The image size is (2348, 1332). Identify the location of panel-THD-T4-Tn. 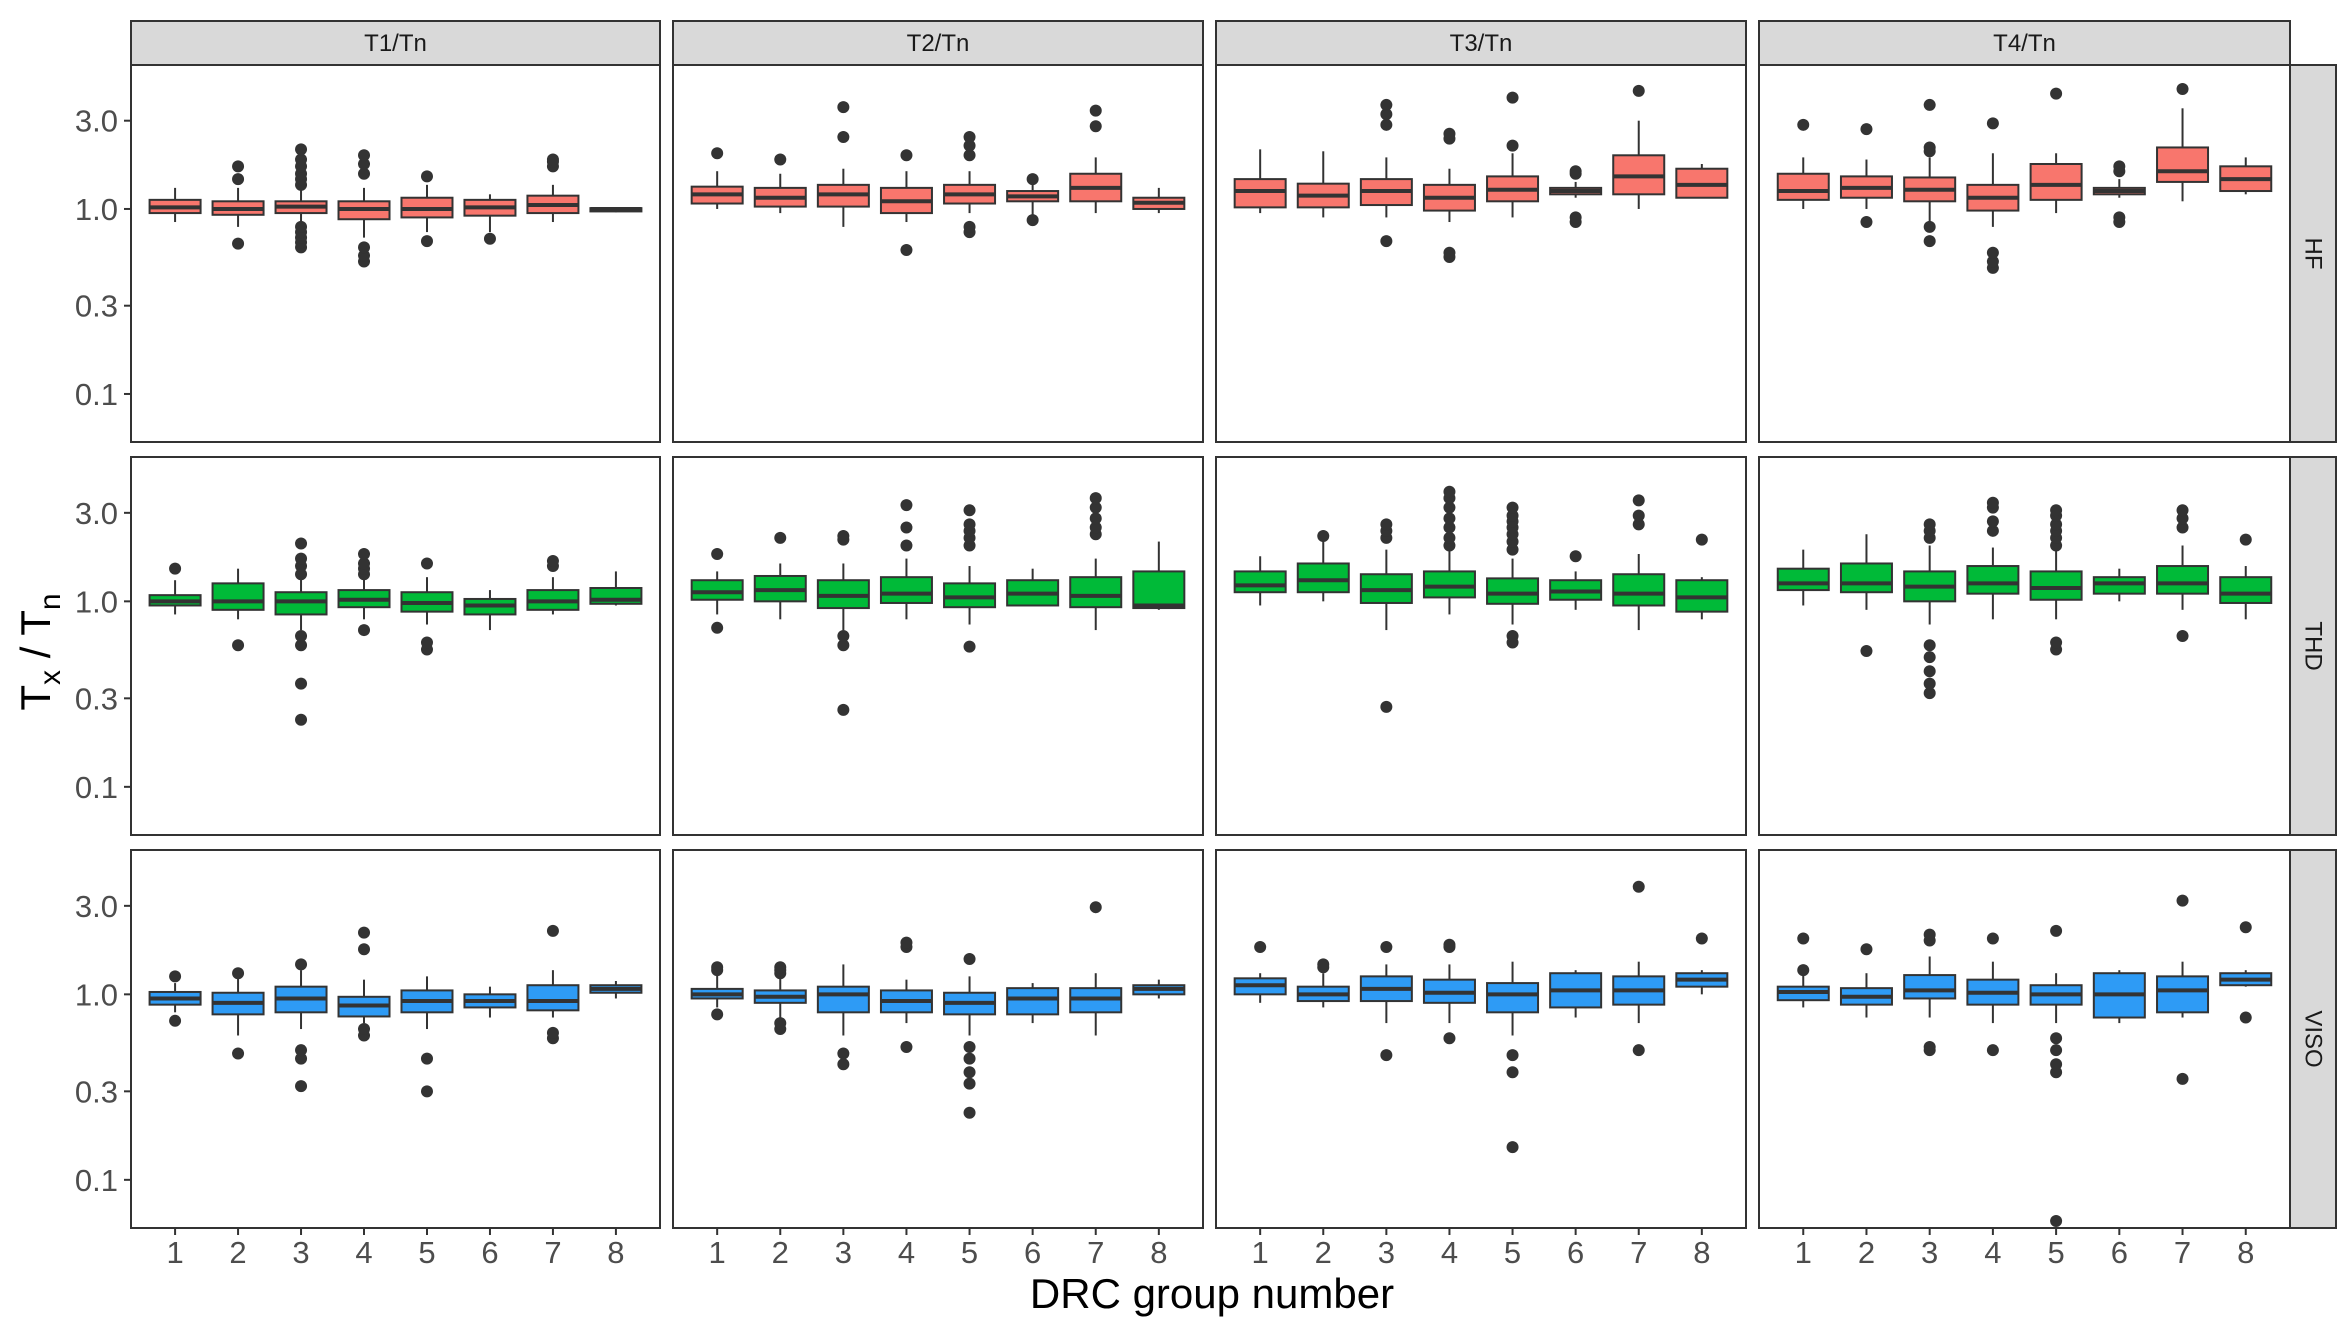
(2024, 646).